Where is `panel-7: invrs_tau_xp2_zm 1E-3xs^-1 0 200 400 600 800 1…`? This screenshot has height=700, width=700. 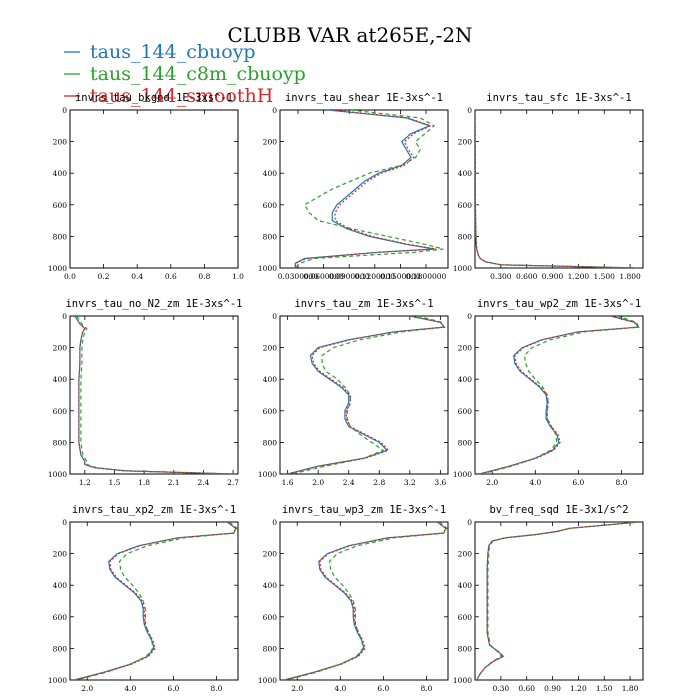 panel-7: invrs_tau_xp2_zm 1E-3xs^-1 0 200 400 600 800 1… is located at coordinates (143, 598).